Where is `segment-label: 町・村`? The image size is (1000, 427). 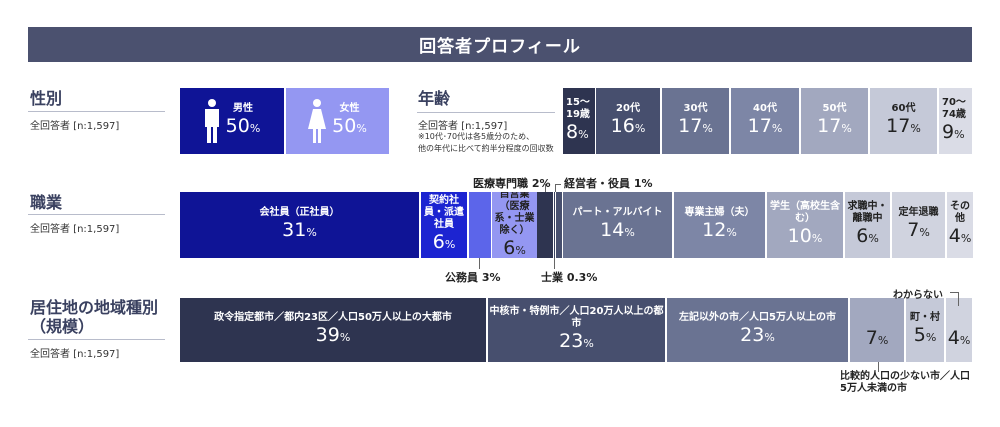
segment-label: 町・村 is located at coordinates (925, 317).